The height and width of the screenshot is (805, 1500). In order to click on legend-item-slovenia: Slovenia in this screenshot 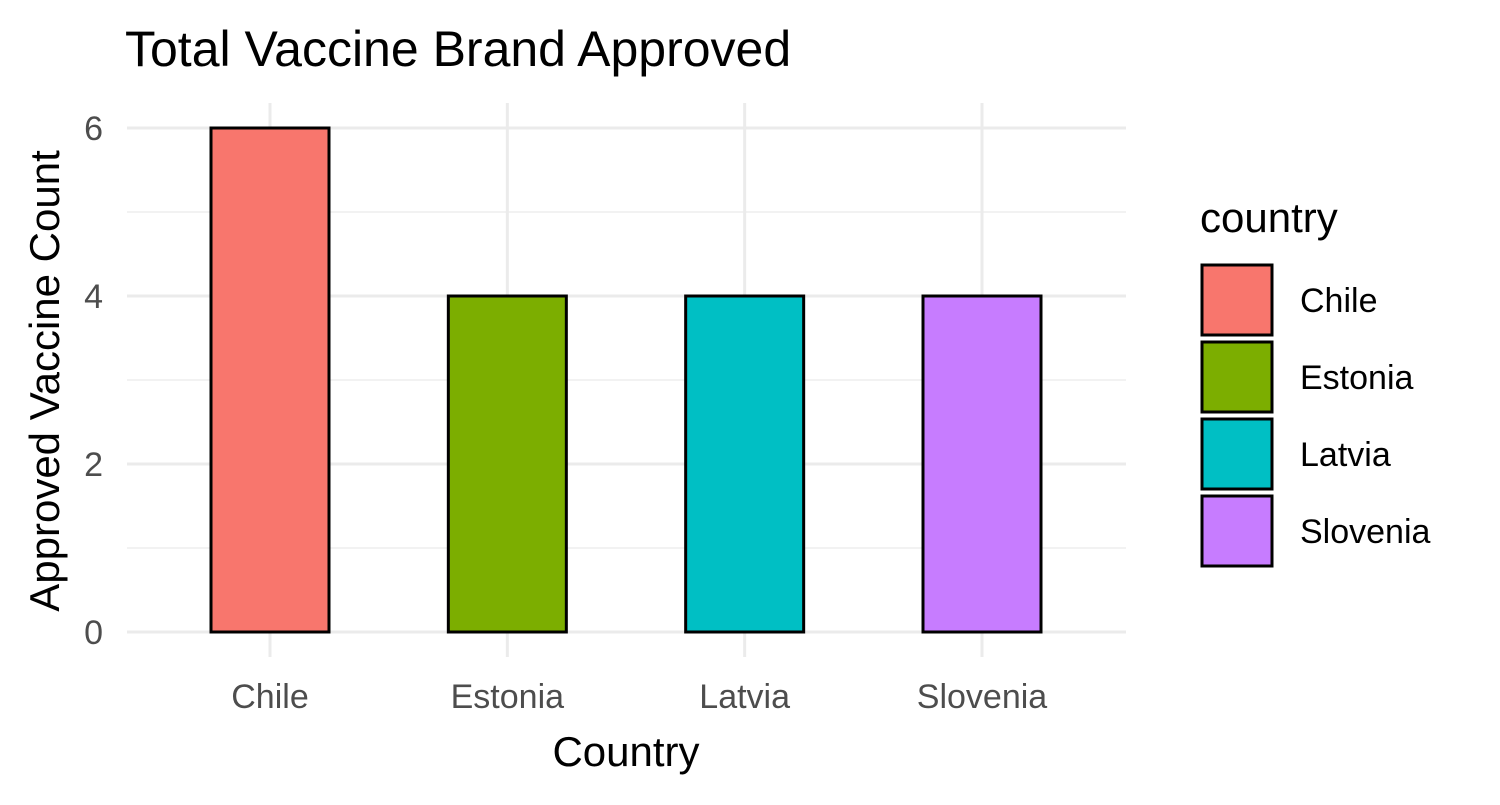, I will do `click(1315, 531)`.